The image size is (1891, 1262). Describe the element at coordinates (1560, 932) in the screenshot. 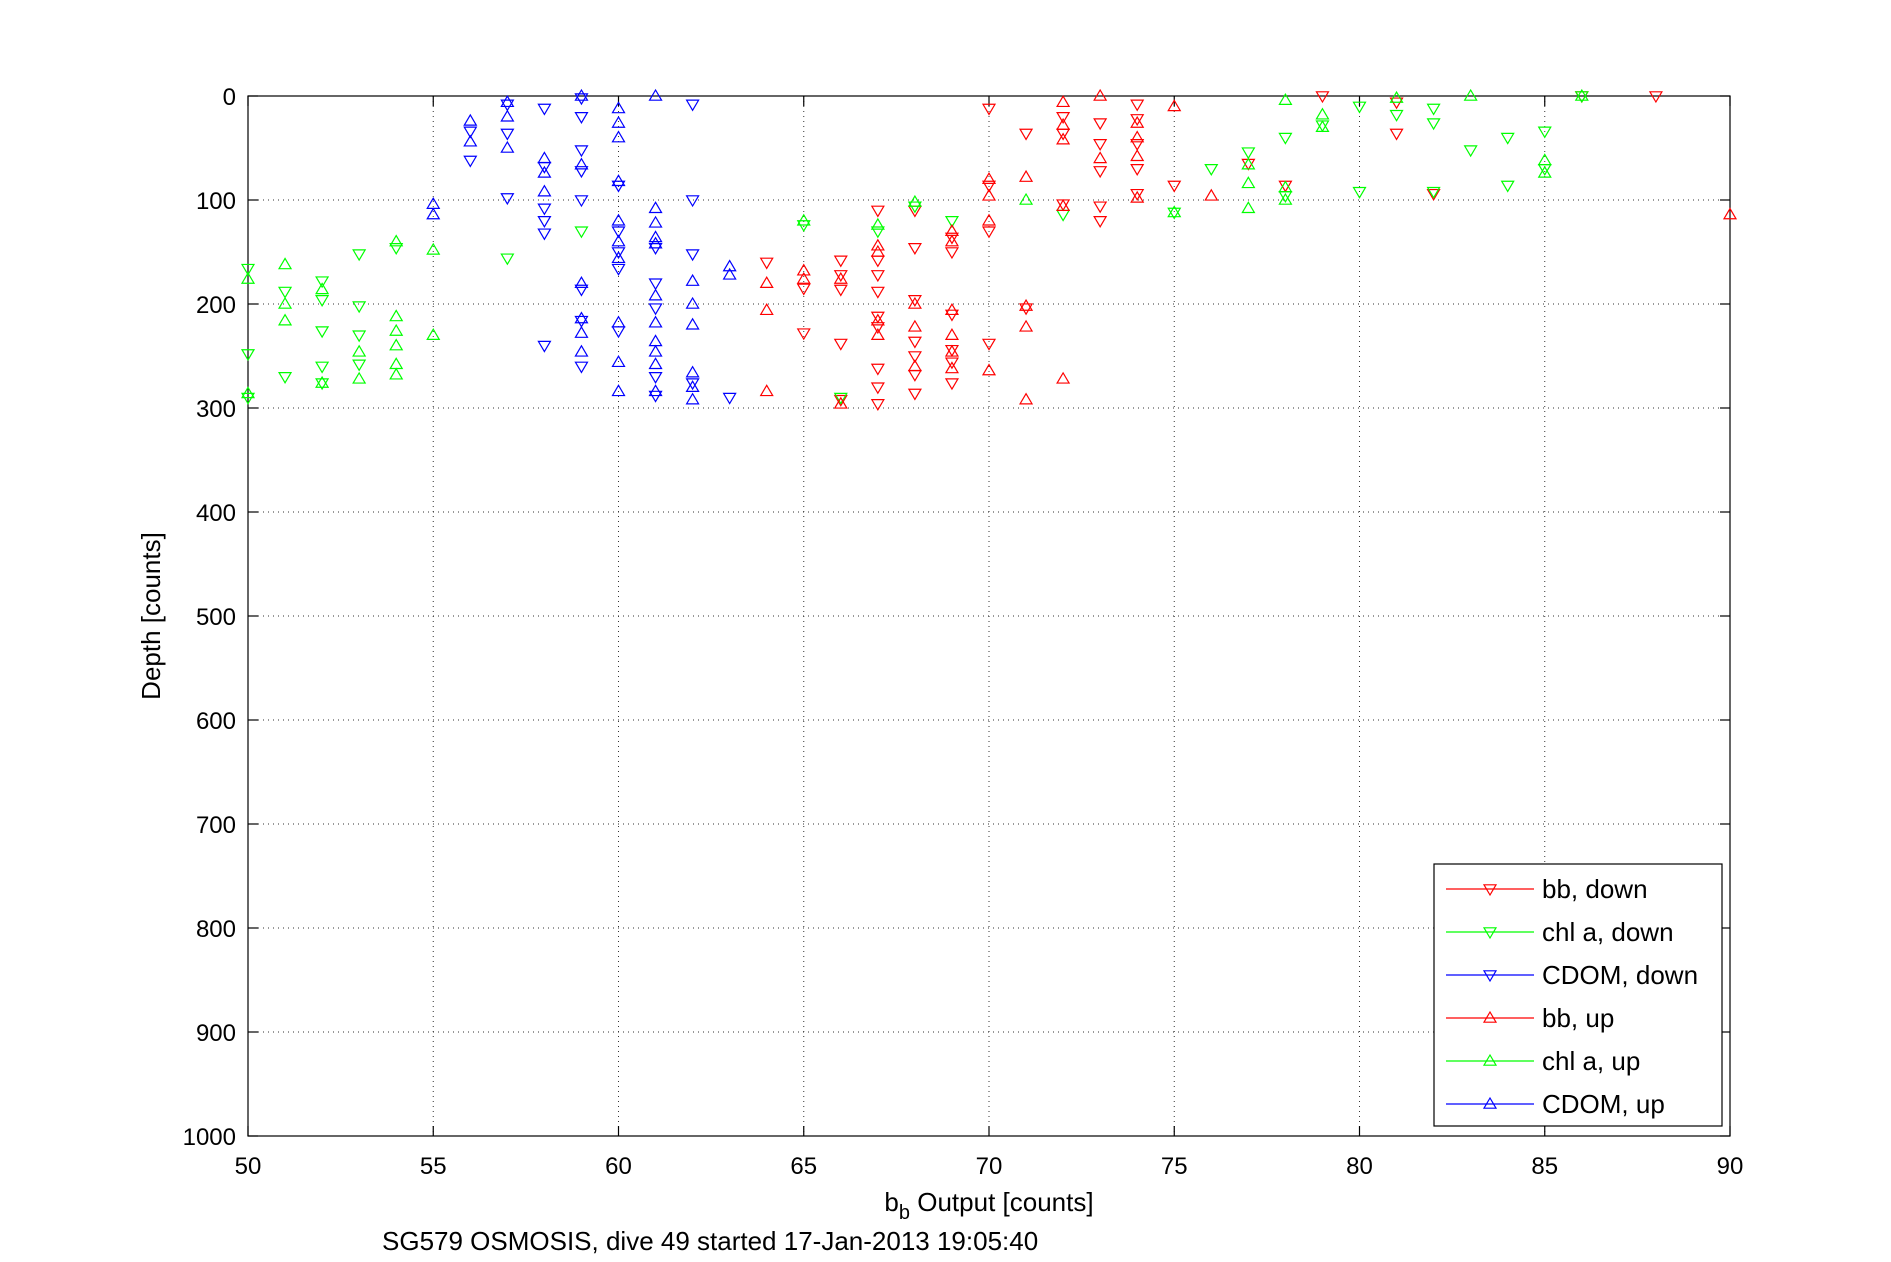

I see `legend-entry: chl a, down` at that location.